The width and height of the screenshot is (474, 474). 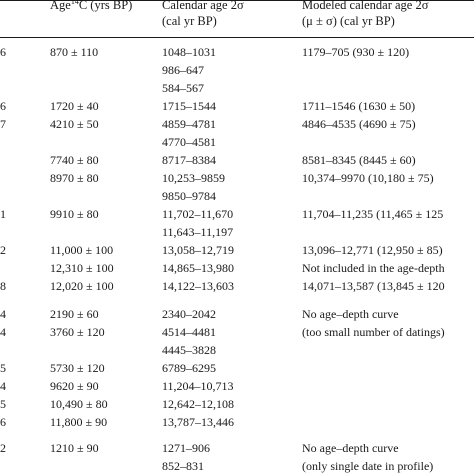 I want to click on cell-age-14c: 3760 ± 120, so click(x=77, y=332).